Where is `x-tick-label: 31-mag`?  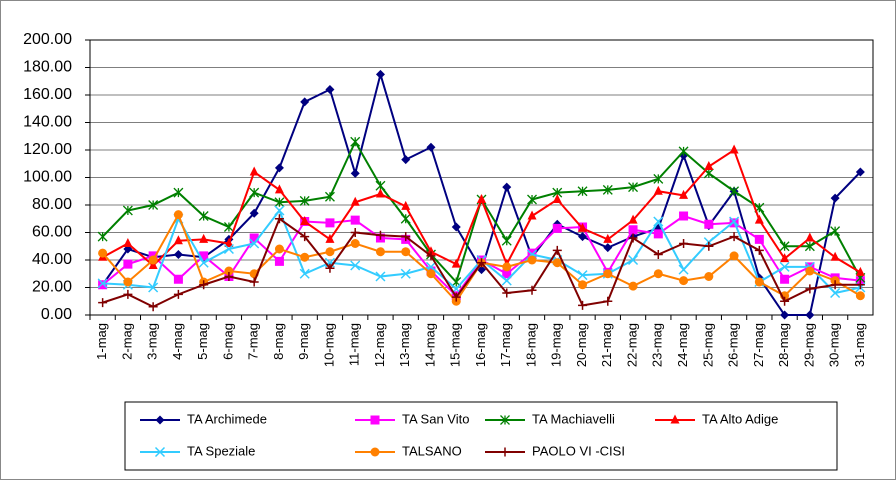
x-tick-label: 31-mag is located at coordinates (859, 345).